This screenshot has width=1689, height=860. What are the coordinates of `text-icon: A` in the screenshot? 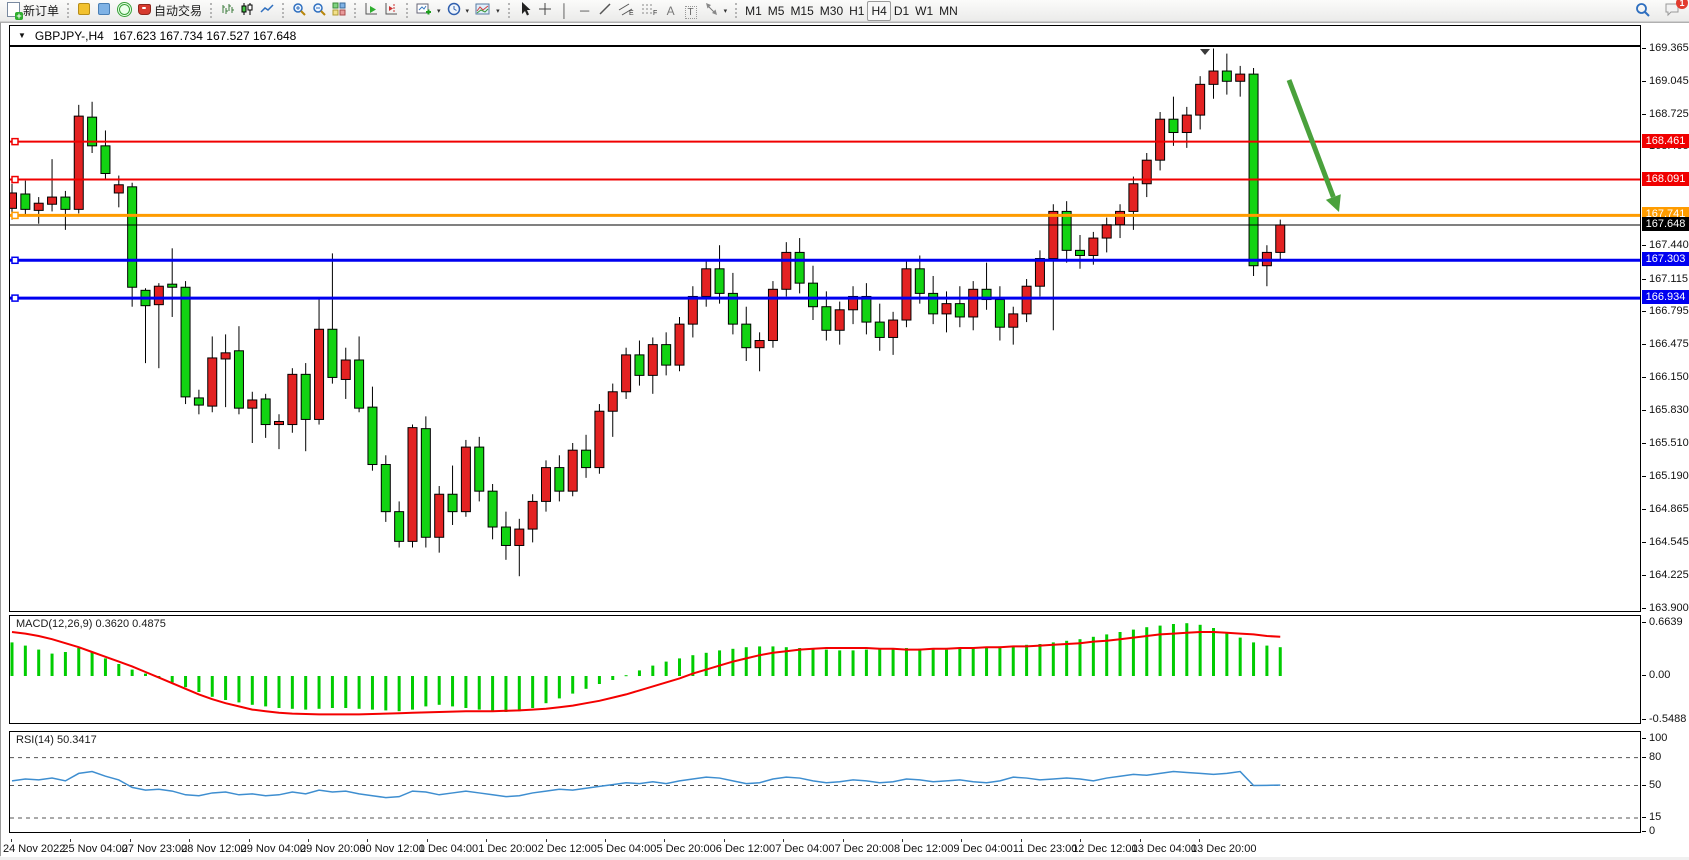 It's located at (670, 10).